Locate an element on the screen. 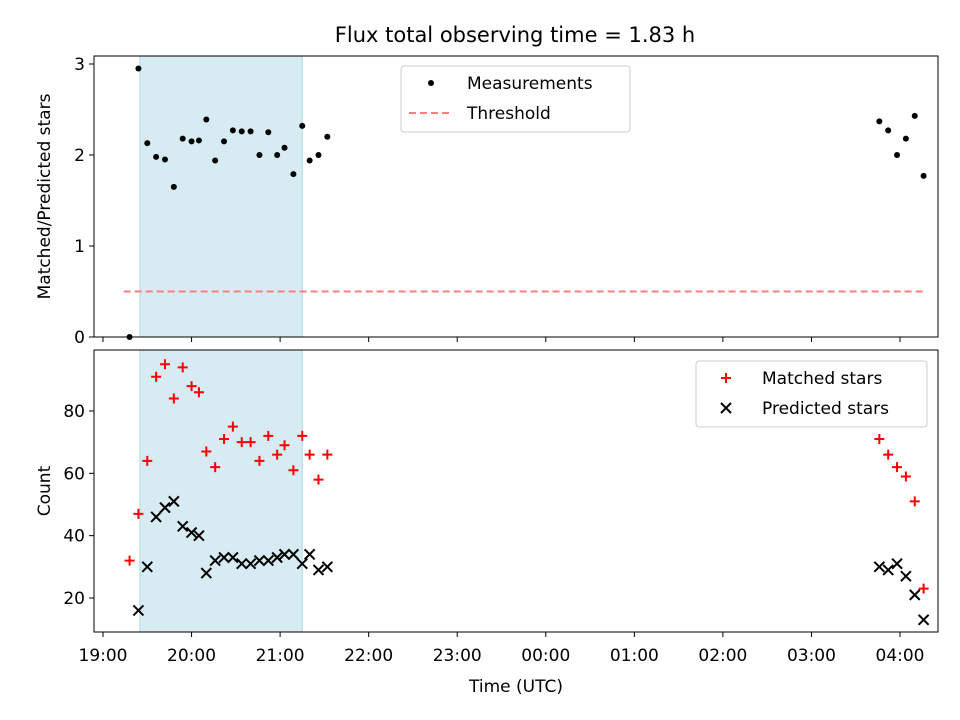 The width and height of the screenshot is (960, 720). legend-label-threshold: Threshold is located at coordinates (508, 114).